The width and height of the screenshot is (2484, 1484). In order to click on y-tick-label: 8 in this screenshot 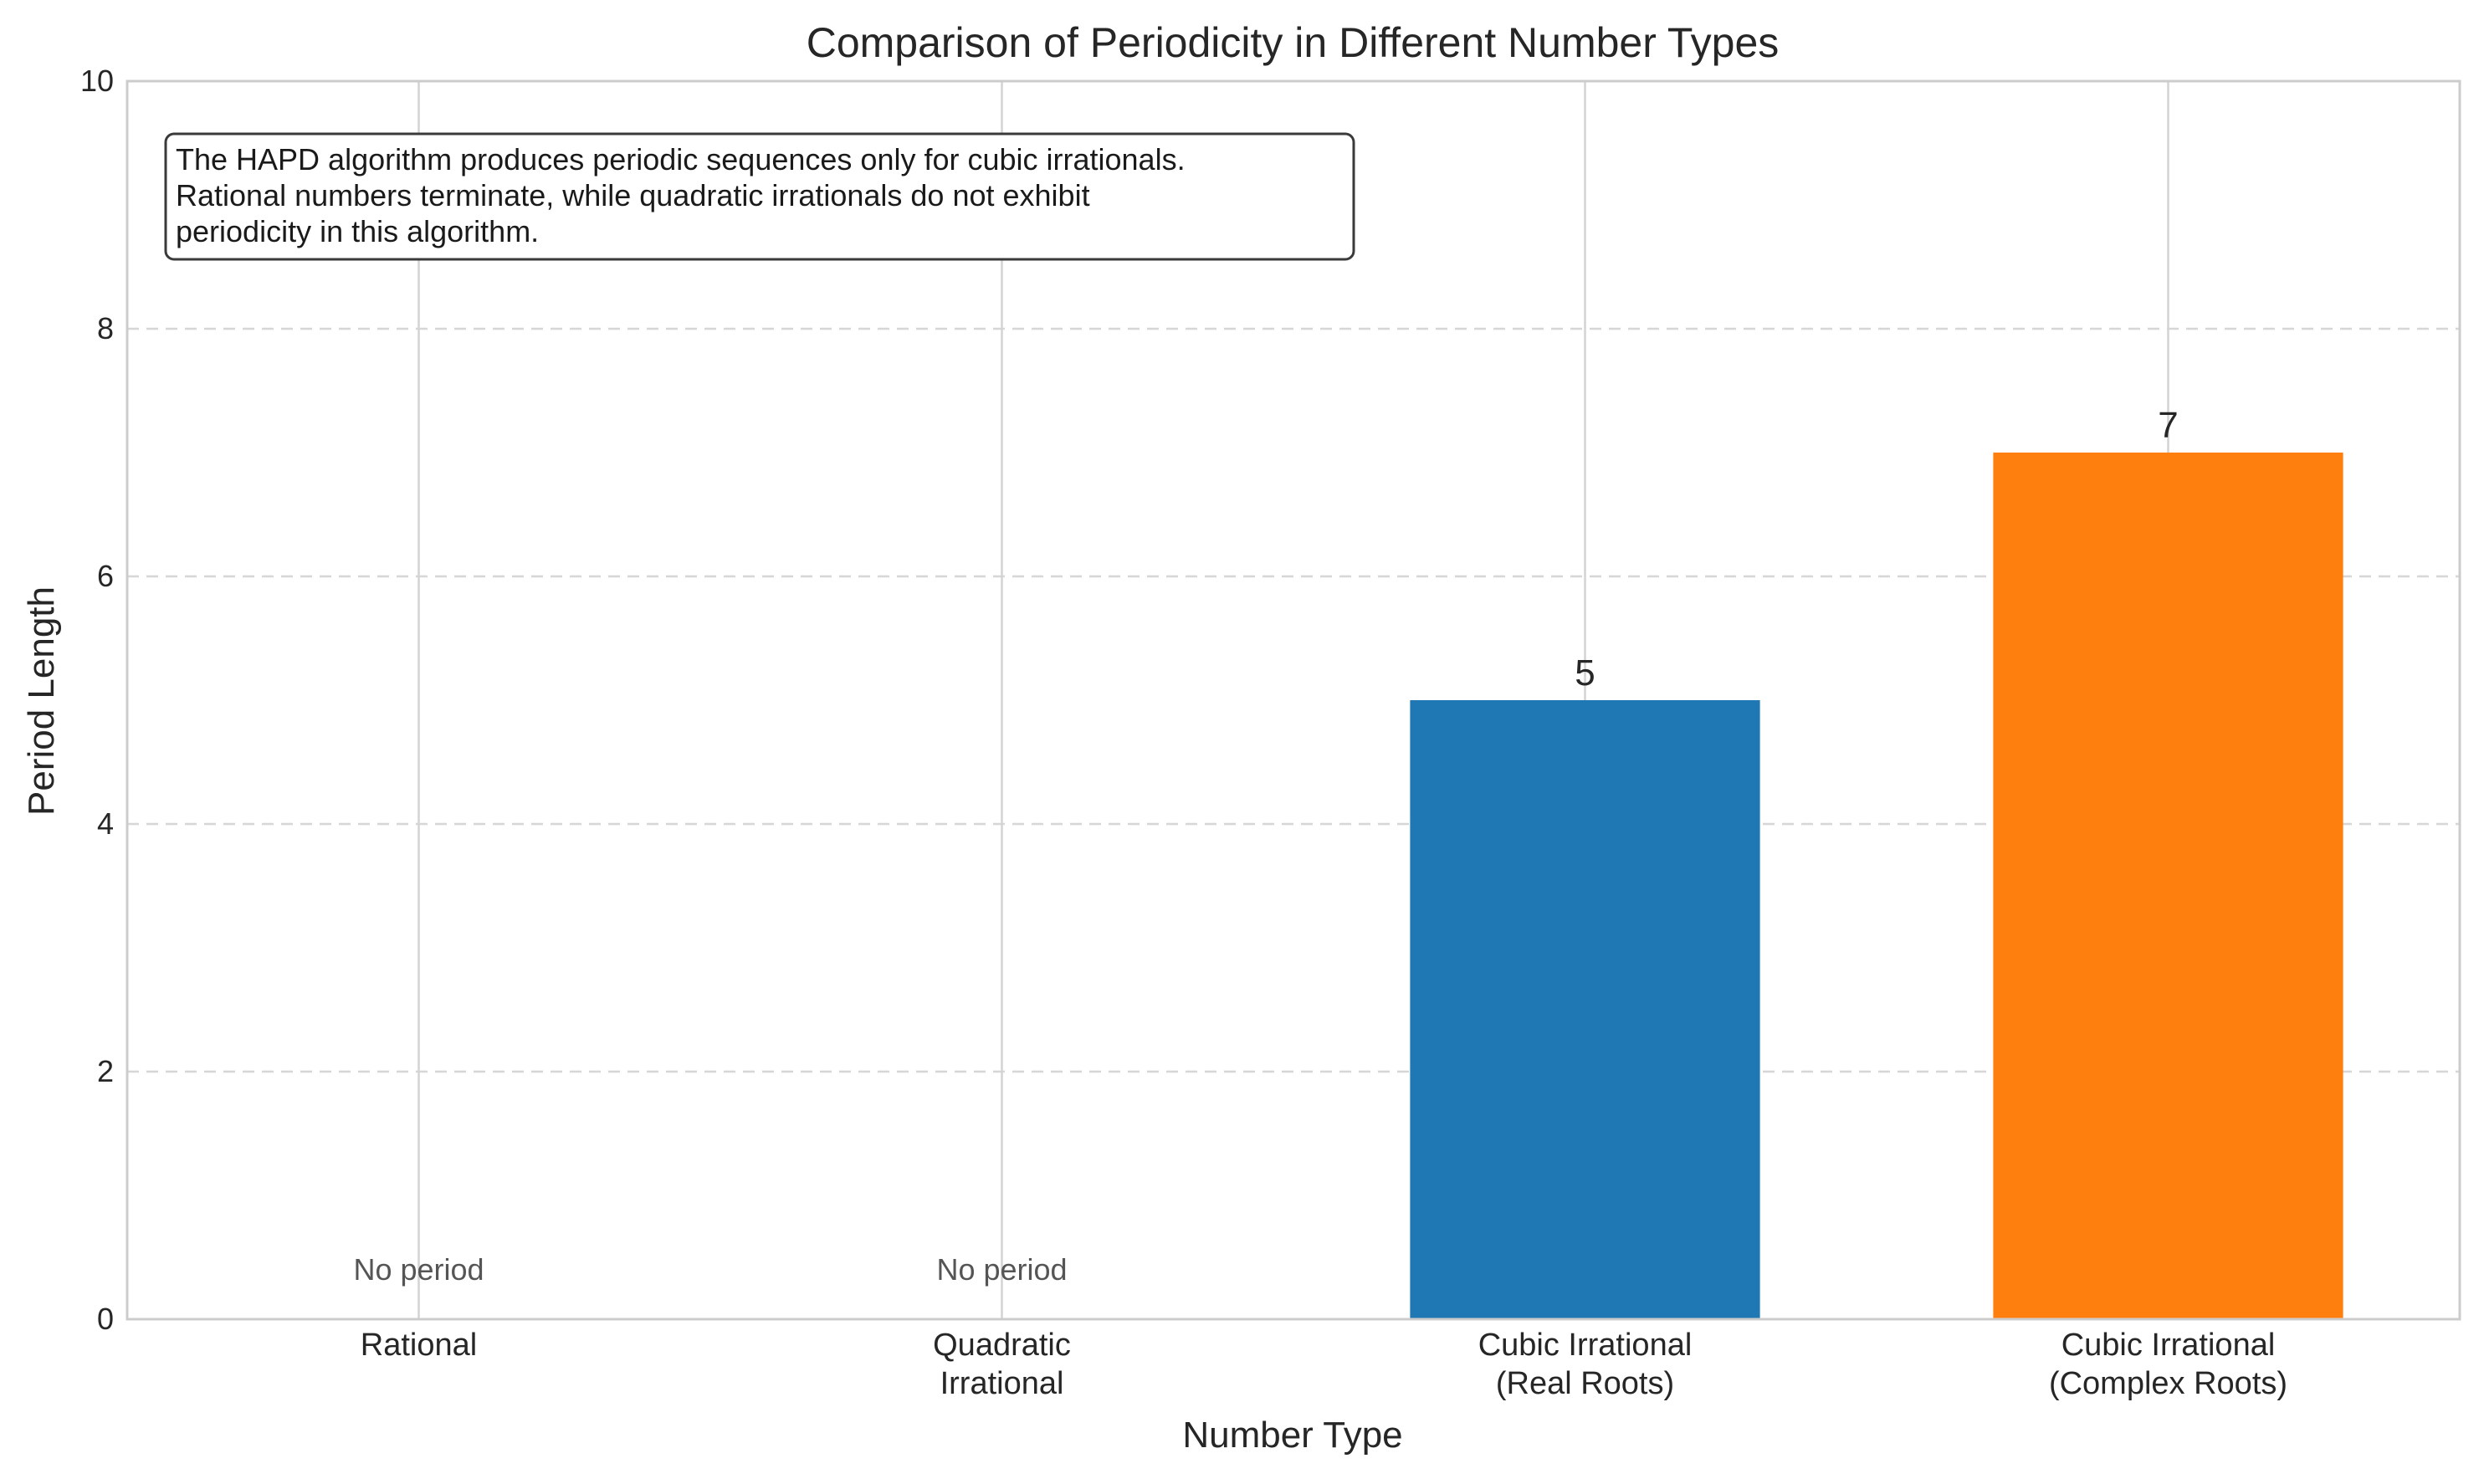, I will do `click(105, 328)`.